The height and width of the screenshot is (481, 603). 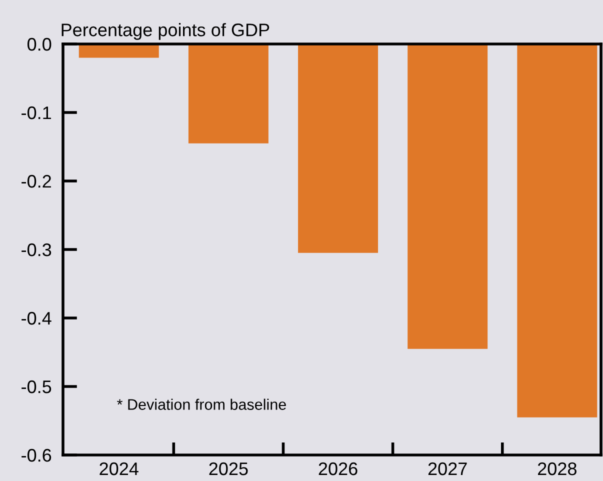 I want to click on annotation: * Deviation from baseline, so click(x=201, y=404).